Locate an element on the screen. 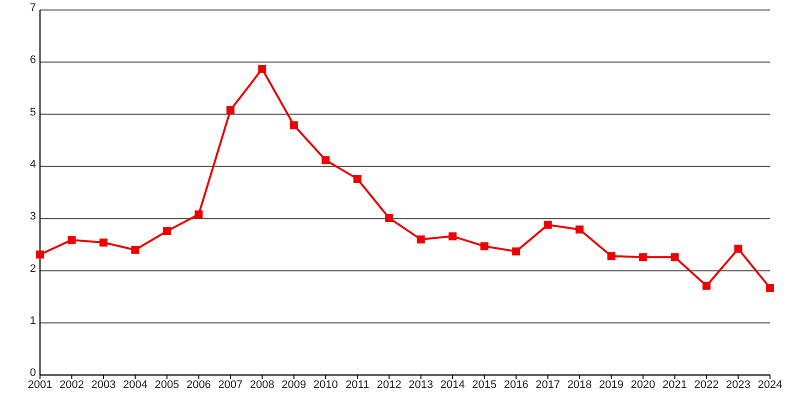  x-tick-label: 2019 is located at coordinates (611, 385).